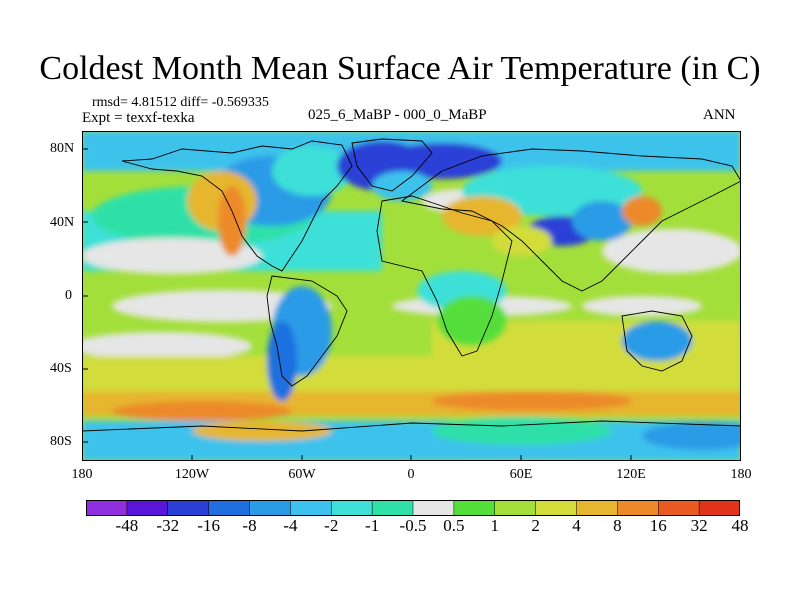 The image size is (800, 600). I want to click on colorbar-label: -32, so click(168, 525).